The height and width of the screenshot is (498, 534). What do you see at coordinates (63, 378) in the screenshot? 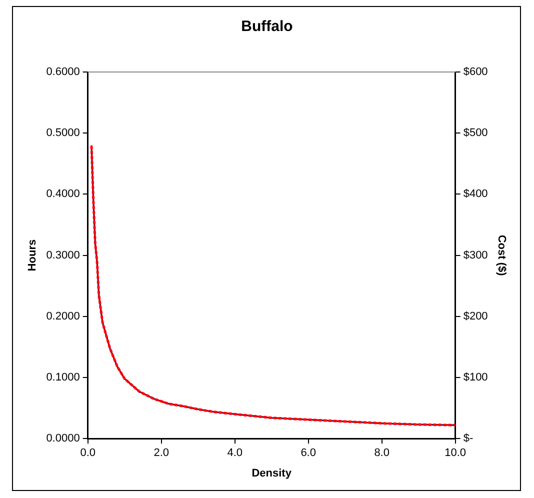
I see `y-tick-label: 0.1000` at bounding box center [63, 378].